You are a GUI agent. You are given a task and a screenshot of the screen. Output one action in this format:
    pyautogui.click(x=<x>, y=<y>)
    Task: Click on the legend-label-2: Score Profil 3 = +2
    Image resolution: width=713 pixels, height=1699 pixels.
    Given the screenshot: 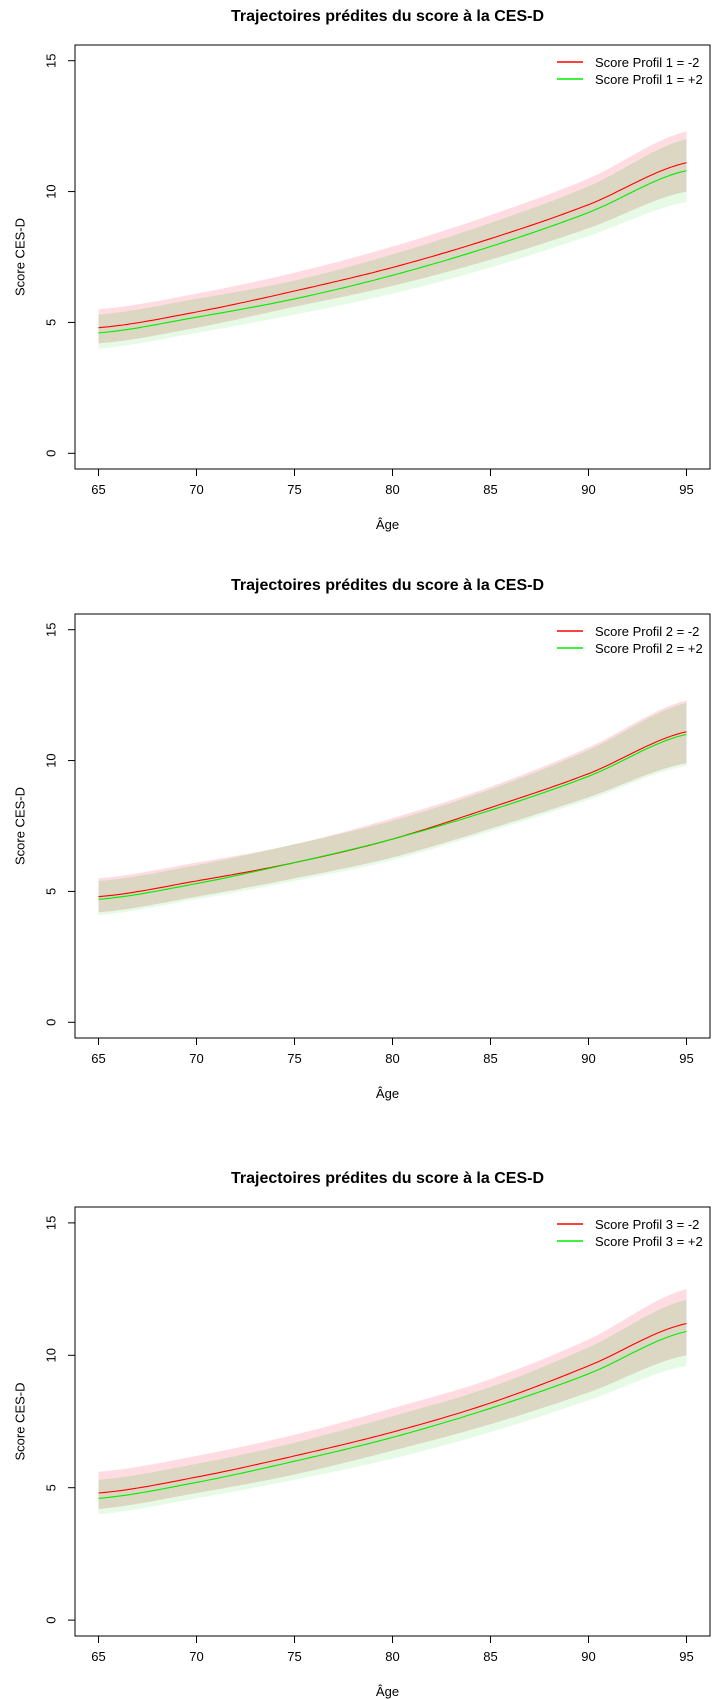 What is the action you would take?
    pyautogui.click(x=649, y=1241)
    